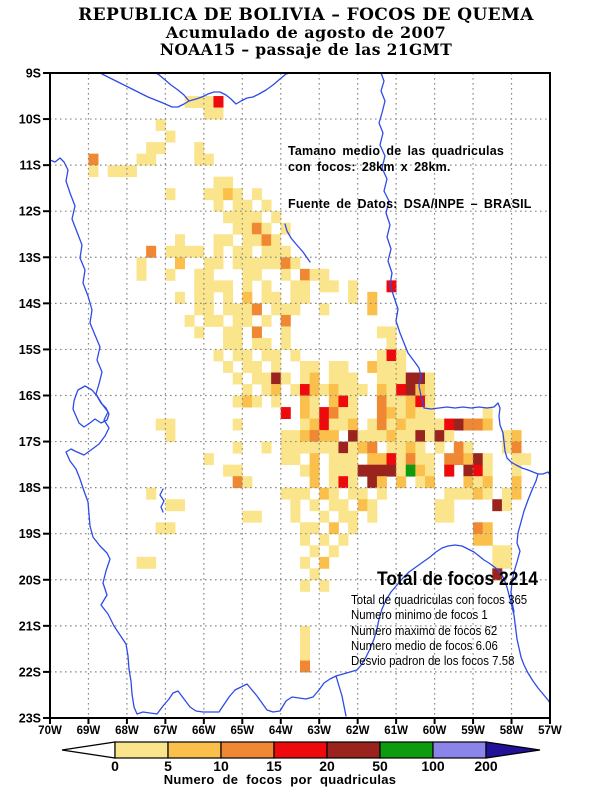  I want to click on page-subtitle-period: Acumulado de agosto de 2007, so click(306, 32).